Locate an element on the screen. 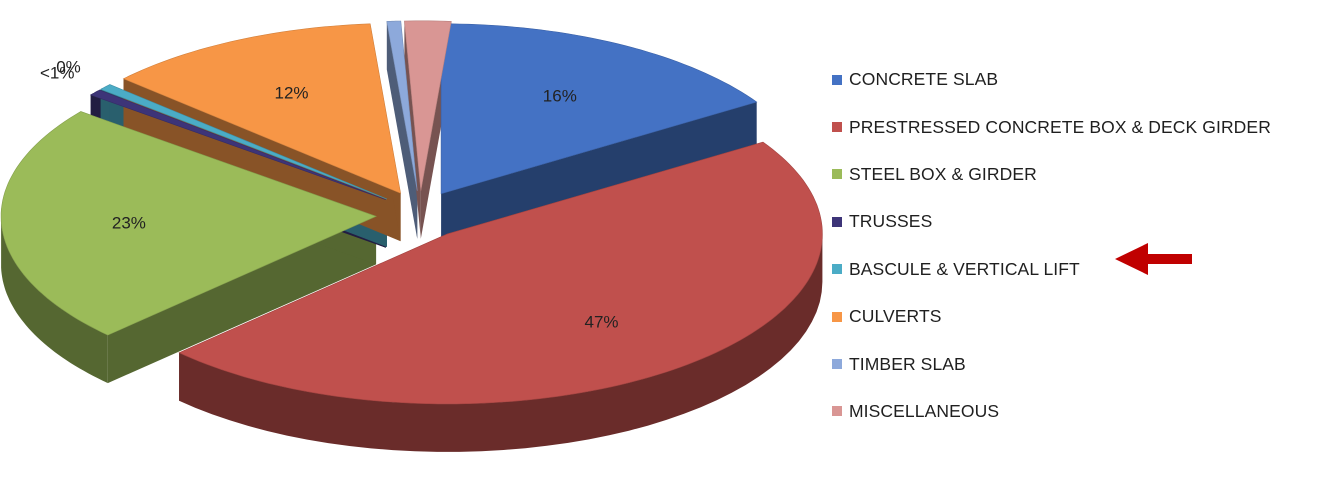 This screenshot has height=485, width=1329. pie-data-label: 23% is located at coordinates (129, 223).